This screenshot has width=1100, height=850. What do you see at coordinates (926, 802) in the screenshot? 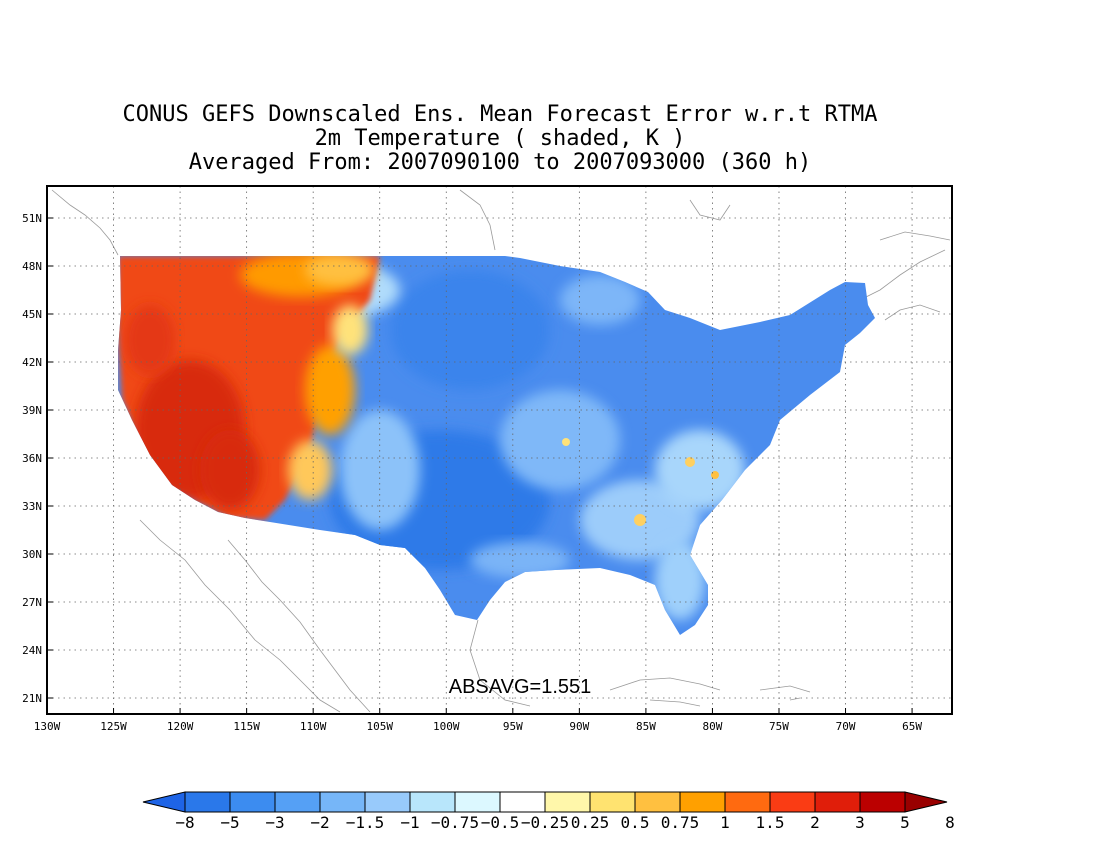
I see `colorbar-max-arrow` at bounding box center [926, 802].